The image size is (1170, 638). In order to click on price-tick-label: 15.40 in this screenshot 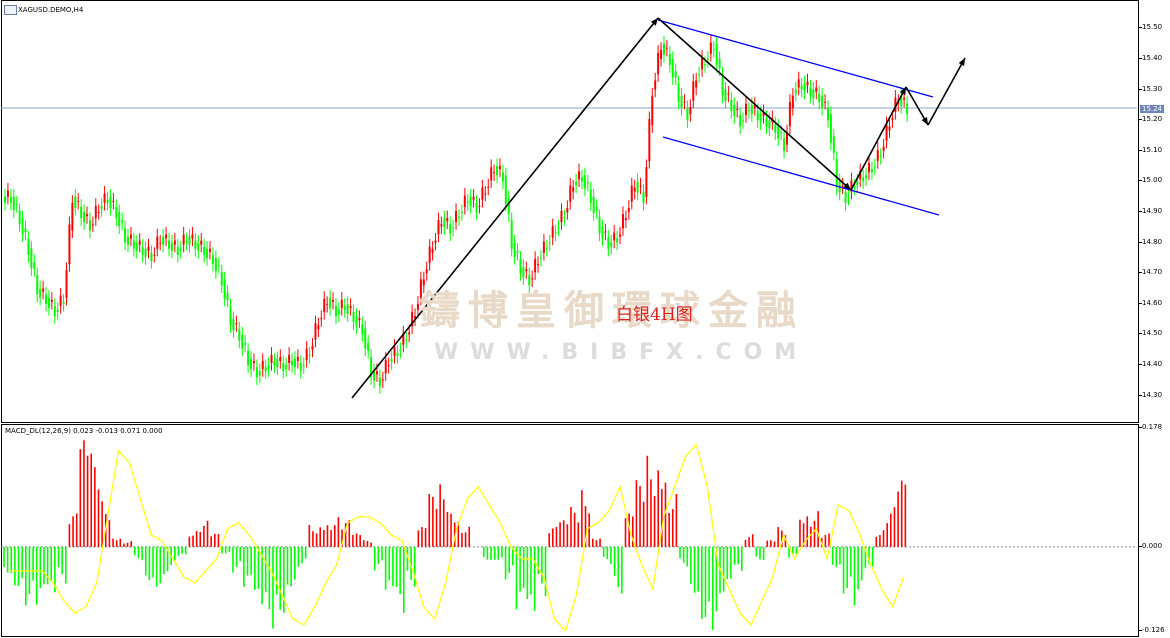, I will do `click(1150, 57)`.